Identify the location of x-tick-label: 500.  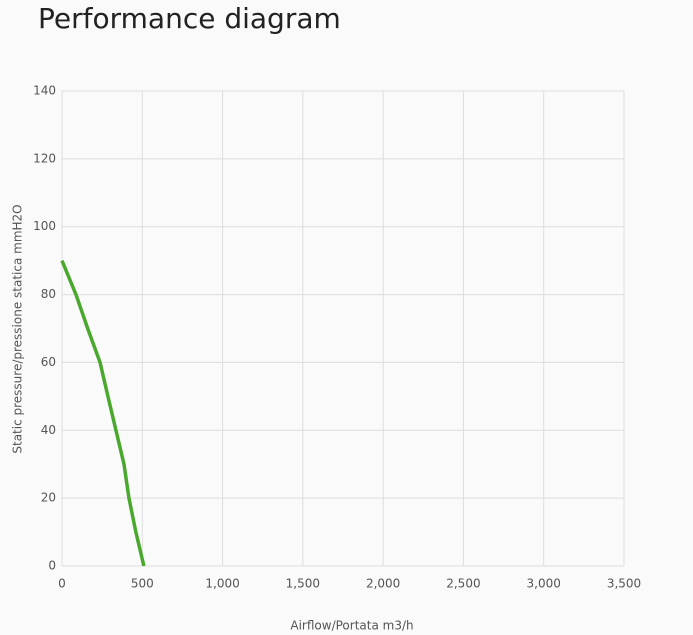
(142, 584).